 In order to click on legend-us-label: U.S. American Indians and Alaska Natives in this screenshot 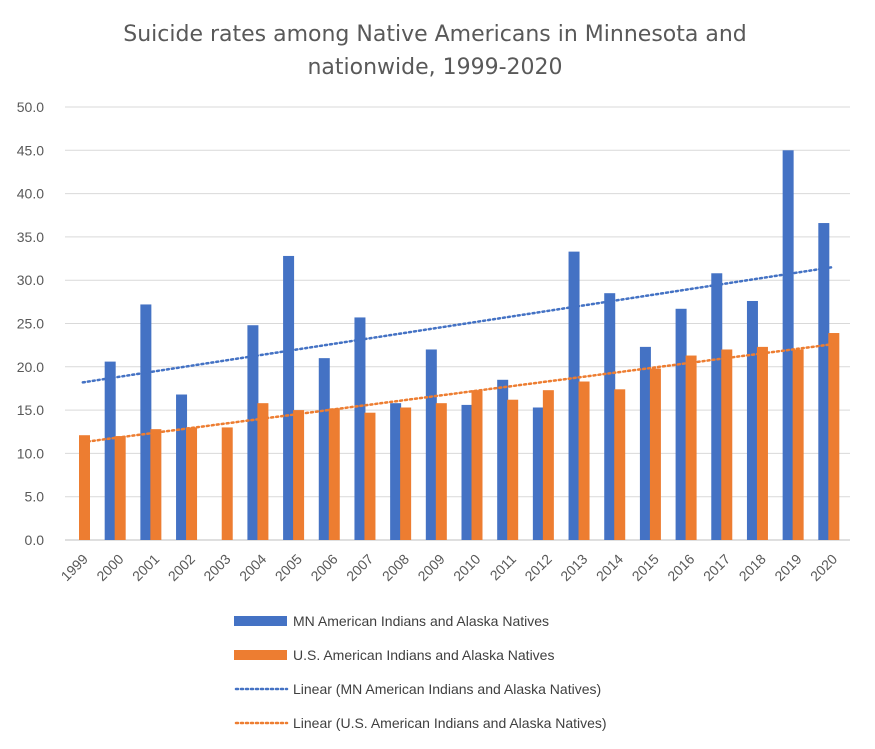, I will do `click(423, 655)`.